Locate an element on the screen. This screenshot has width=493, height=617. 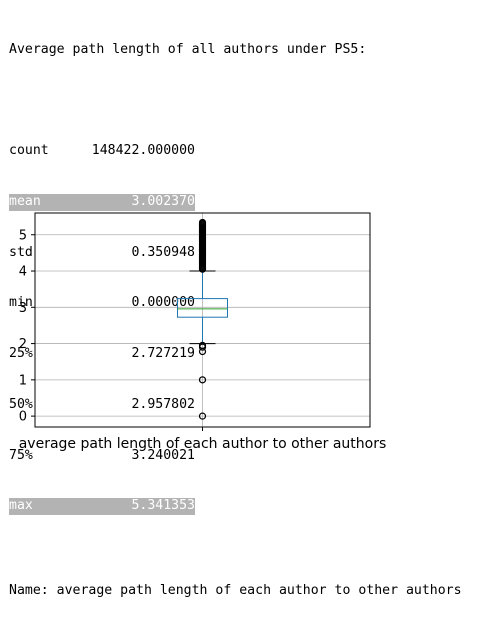
stat-value: 2.727219 is located at coordinates (163, 354).